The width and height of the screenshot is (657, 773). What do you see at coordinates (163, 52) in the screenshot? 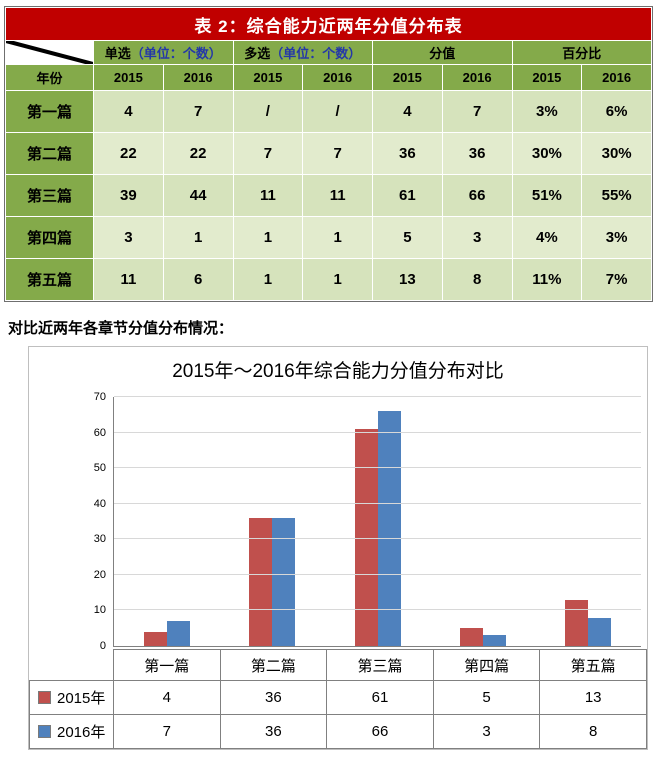
I see `column-group-header: 单选（单位：个数）` at bounding box center [163, 52].